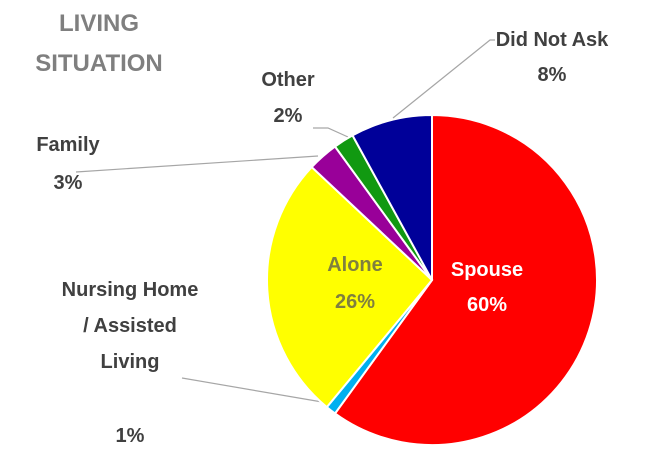 The height and width of the screenshot is (451, 661). What do you see at coordinates (552, 40) in the screenshot?
I see `slice-label: Did Not Ask` at bounding box center [552, 40].